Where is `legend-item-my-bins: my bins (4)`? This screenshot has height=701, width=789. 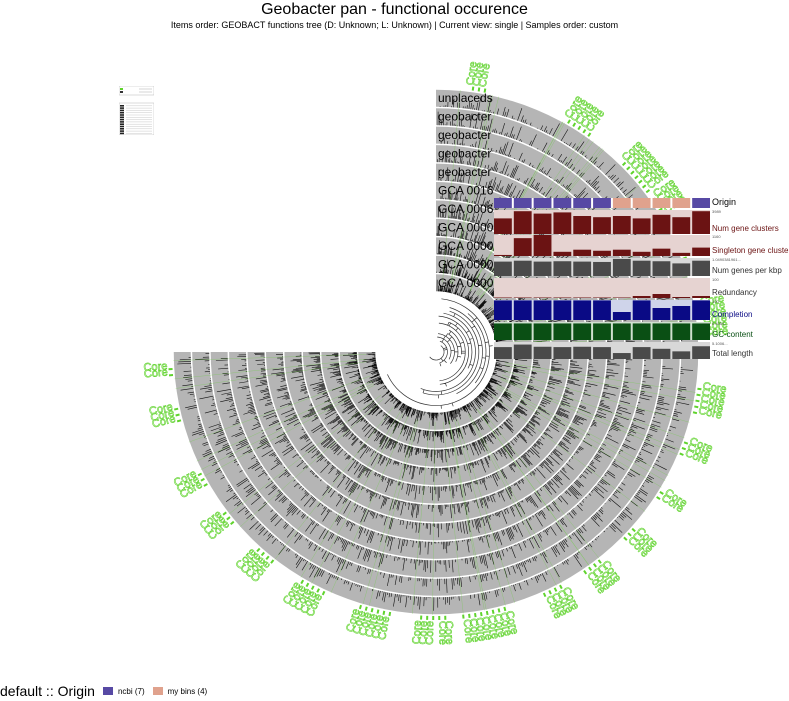
legend-item-my-bins: my bins (4) is located at coordinates (179, 691).